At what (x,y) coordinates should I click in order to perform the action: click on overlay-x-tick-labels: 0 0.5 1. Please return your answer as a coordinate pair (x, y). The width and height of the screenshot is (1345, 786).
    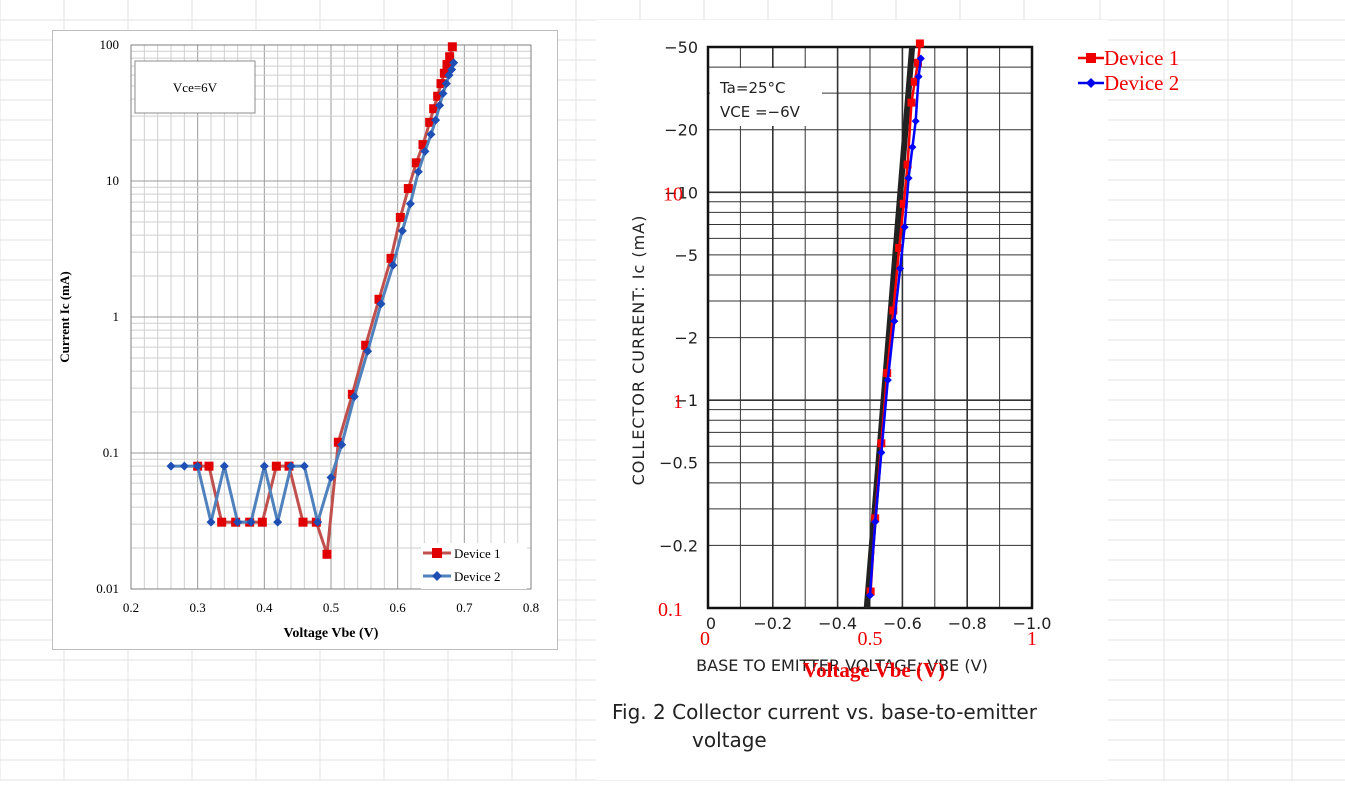
    Looking at the image, I should click on (868, 639).